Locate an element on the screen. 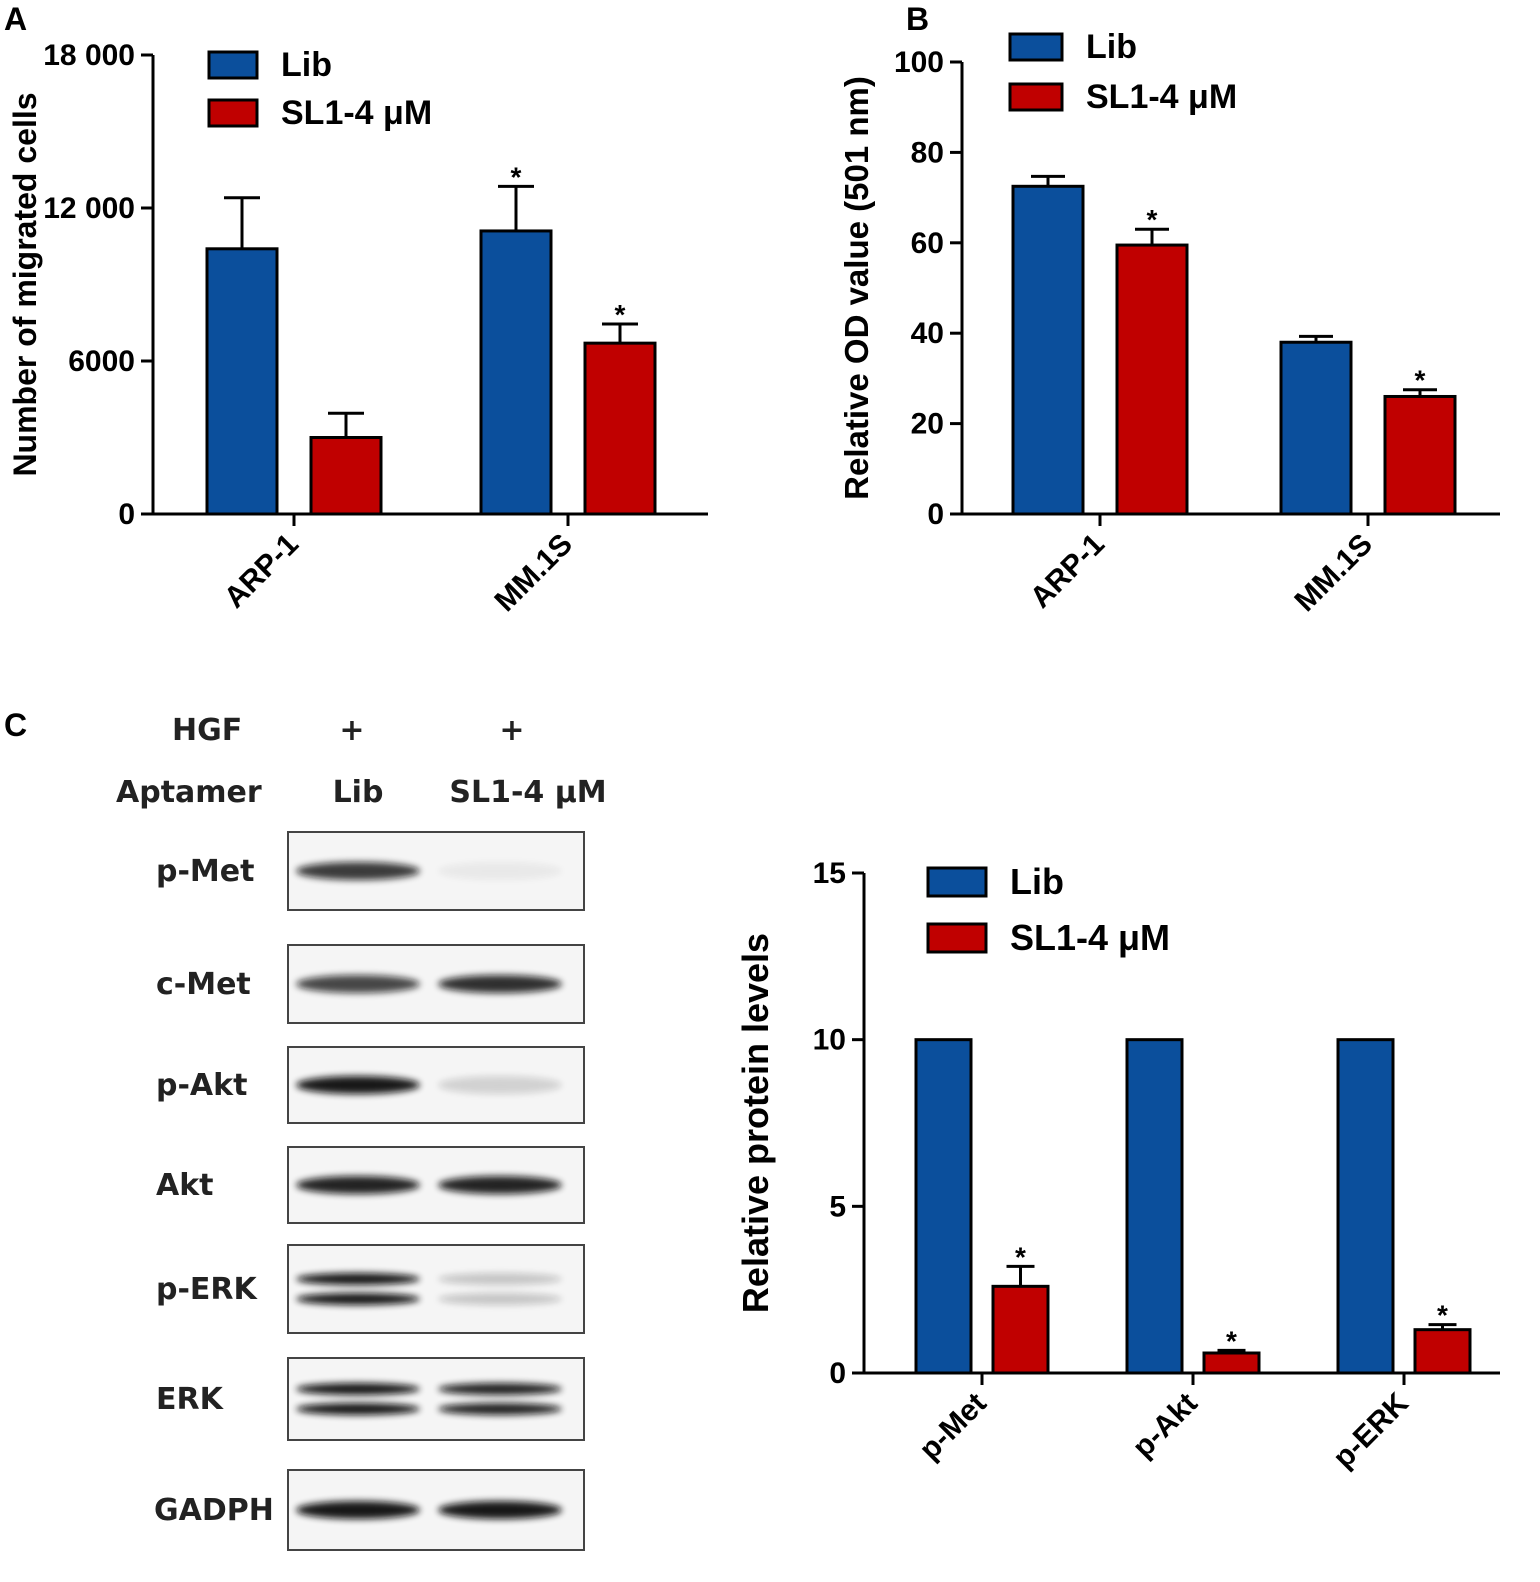 The height and width of the screenshot is (1582, 1540). blot-row-label: Akt is located at coordinates (185, 1185).